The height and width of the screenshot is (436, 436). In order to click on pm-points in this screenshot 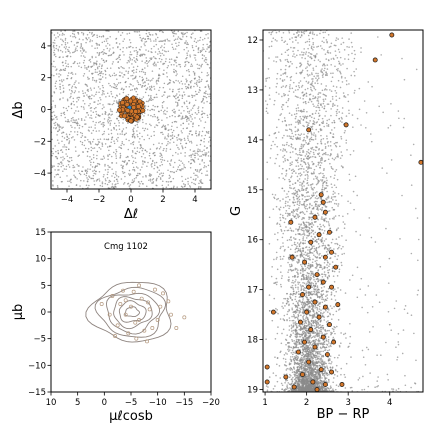, I will do `click(143, 313)`.